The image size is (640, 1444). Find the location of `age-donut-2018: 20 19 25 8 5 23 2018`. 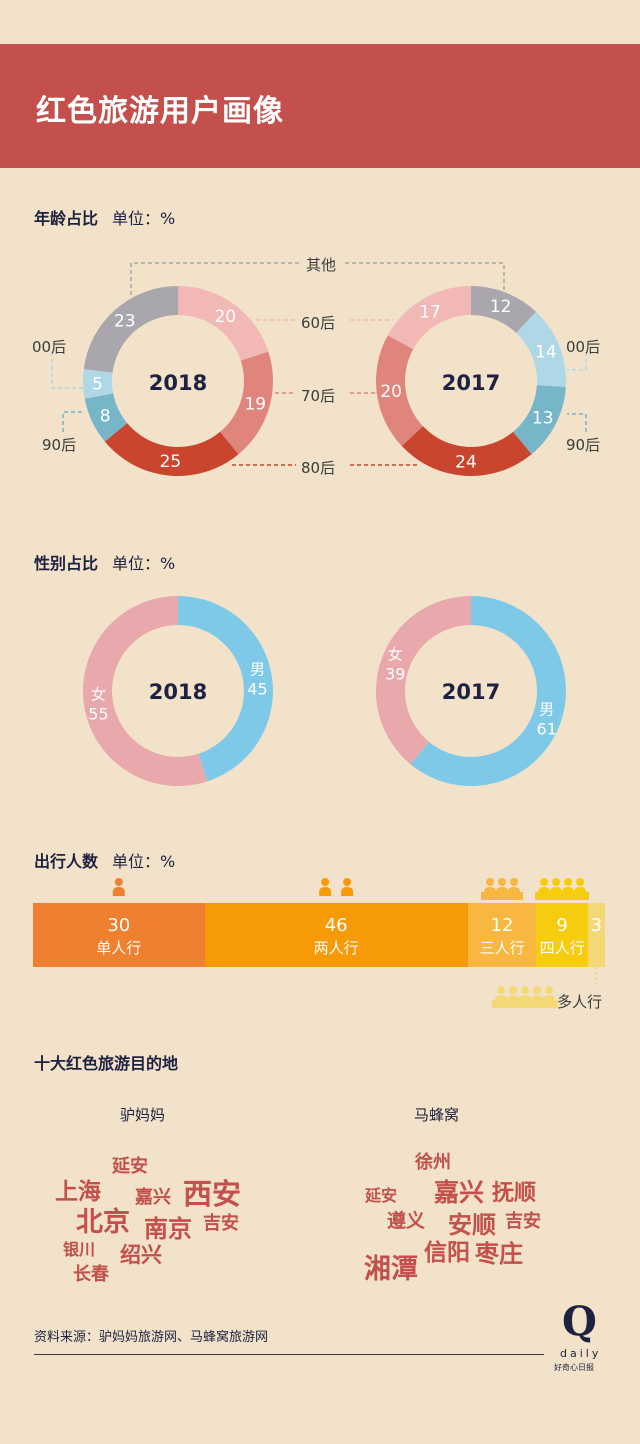

age-donut-2018: 20 19 25 8 5 23 2018 is located at coordinates (178, 381).